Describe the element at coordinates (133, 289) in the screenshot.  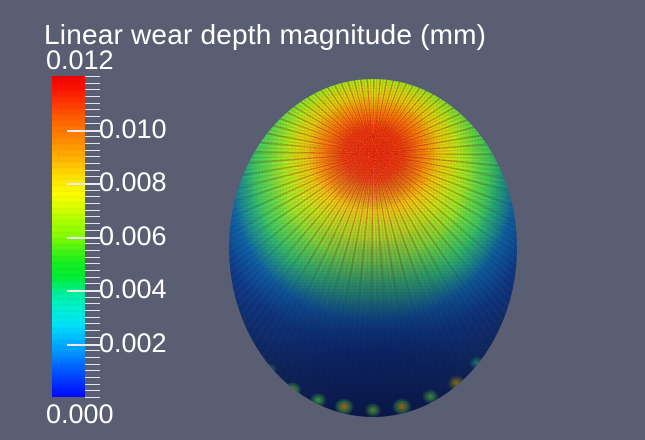
I see `scalar-bar-tick-label: 0.004` at that location.